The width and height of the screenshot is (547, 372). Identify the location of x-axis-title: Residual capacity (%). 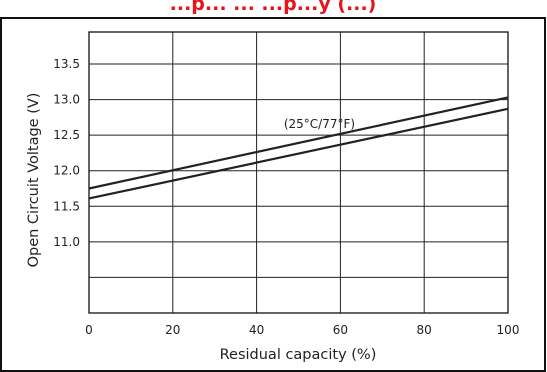
(298, 355).